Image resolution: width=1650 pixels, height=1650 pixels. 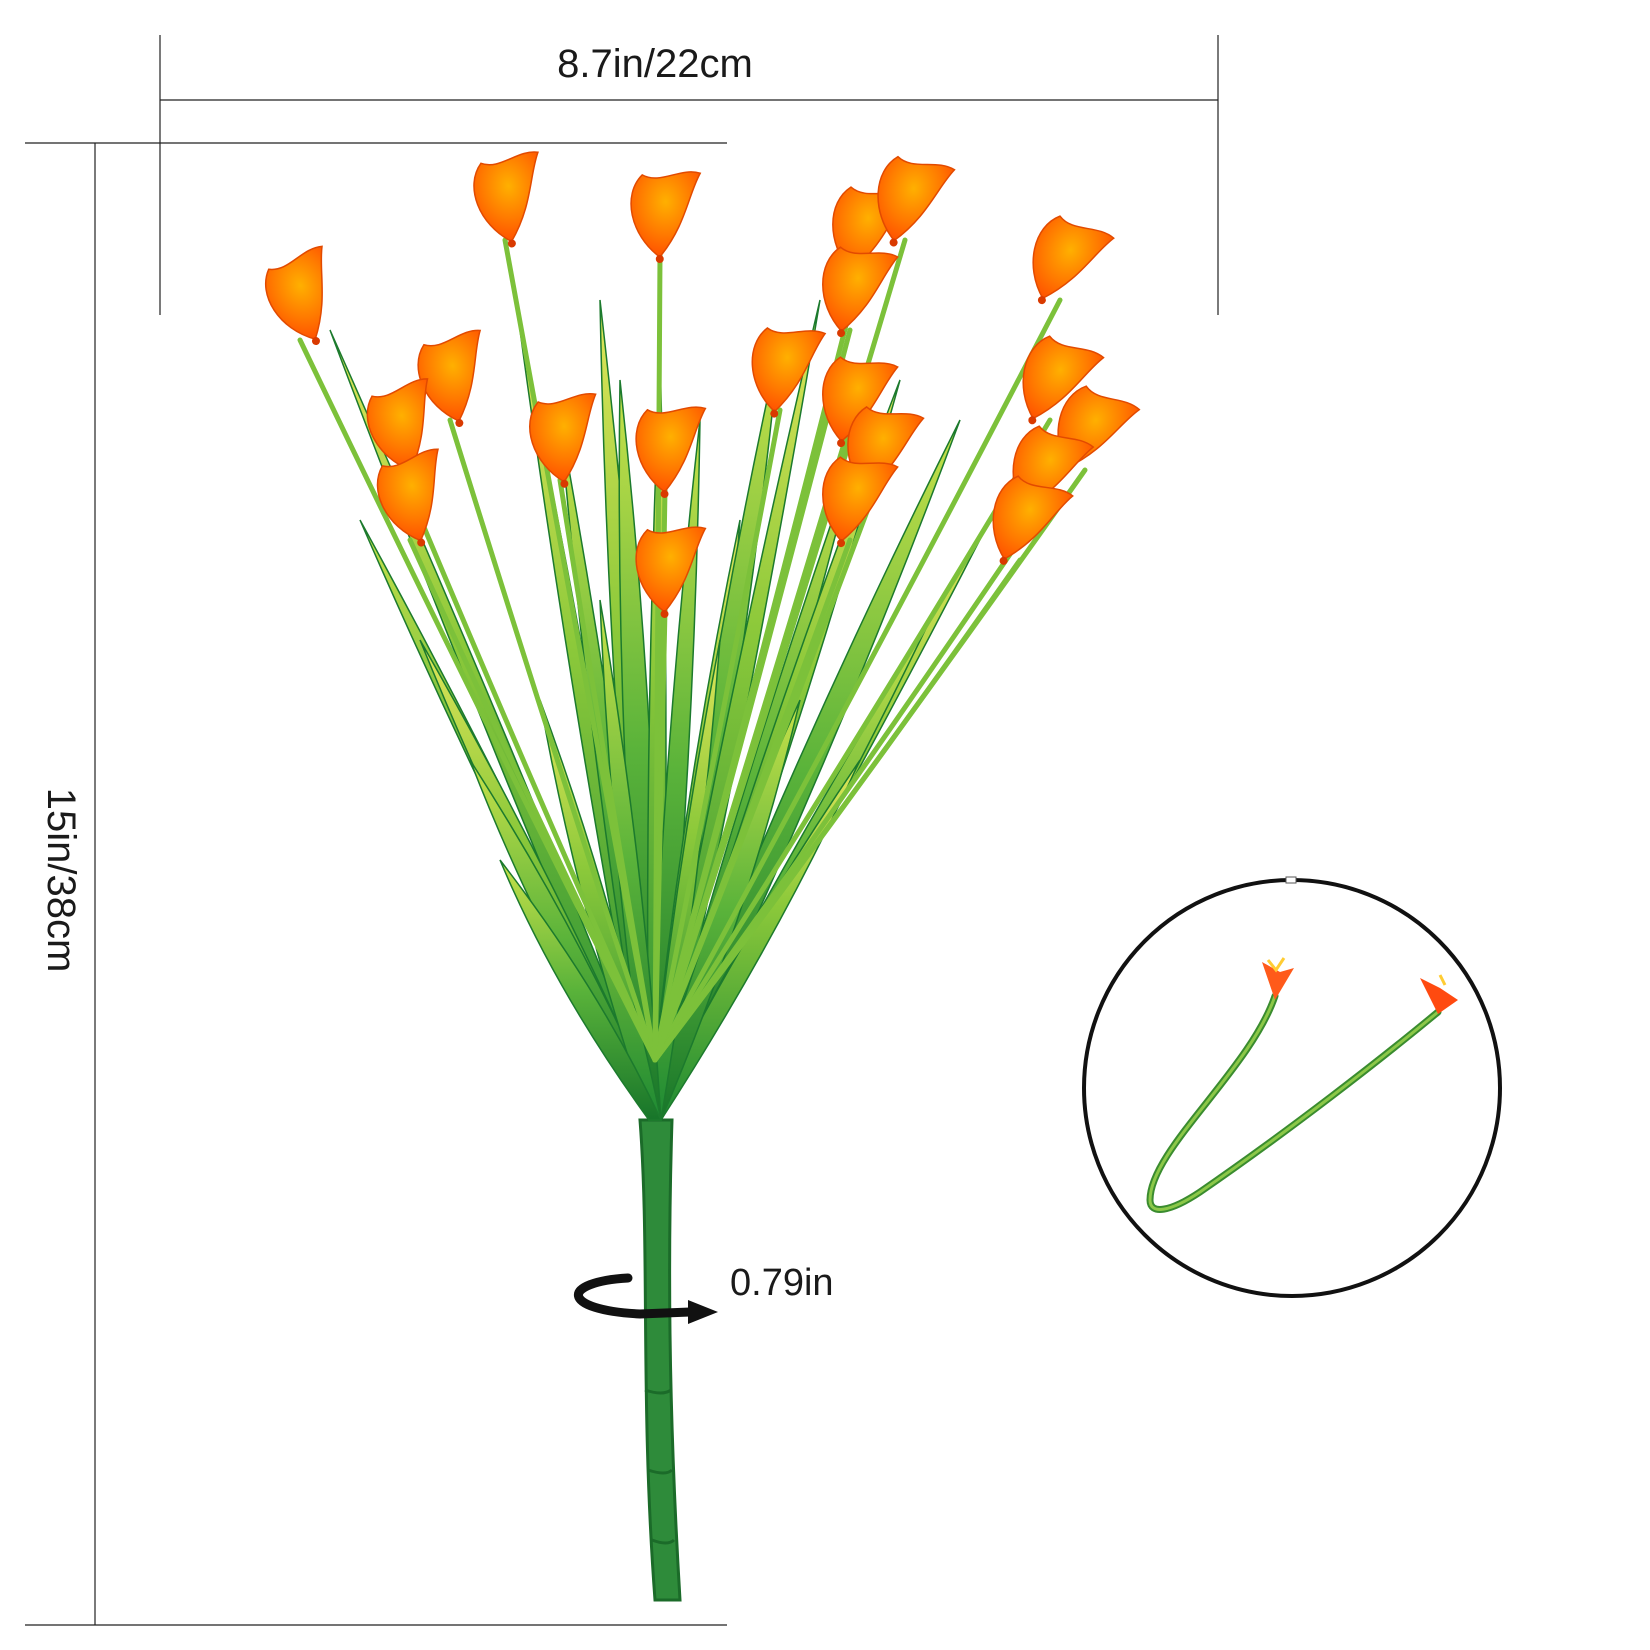 What do you see at coordinates (1292, 1087) in the screenshot?
I see `stem-detail-inset` at bounding box center [1292, 1087].